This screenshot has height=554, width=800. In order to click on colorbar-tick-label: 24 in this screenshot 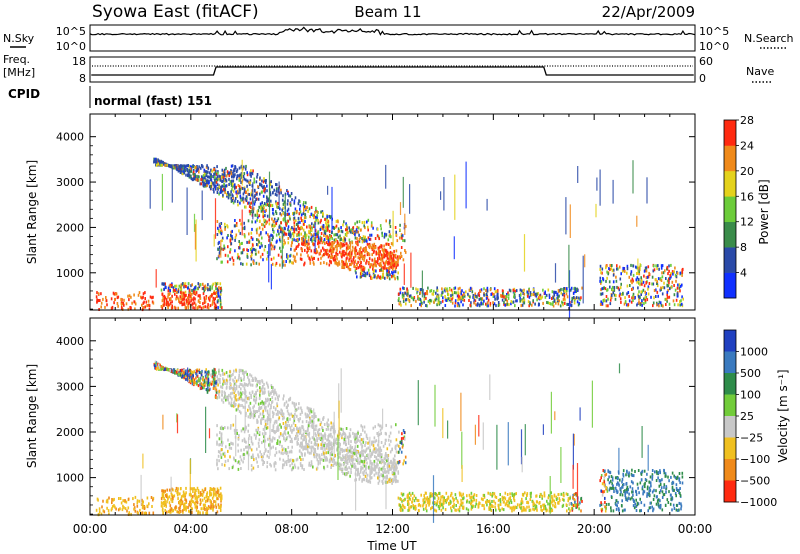, I will do `click(747, 145)`.